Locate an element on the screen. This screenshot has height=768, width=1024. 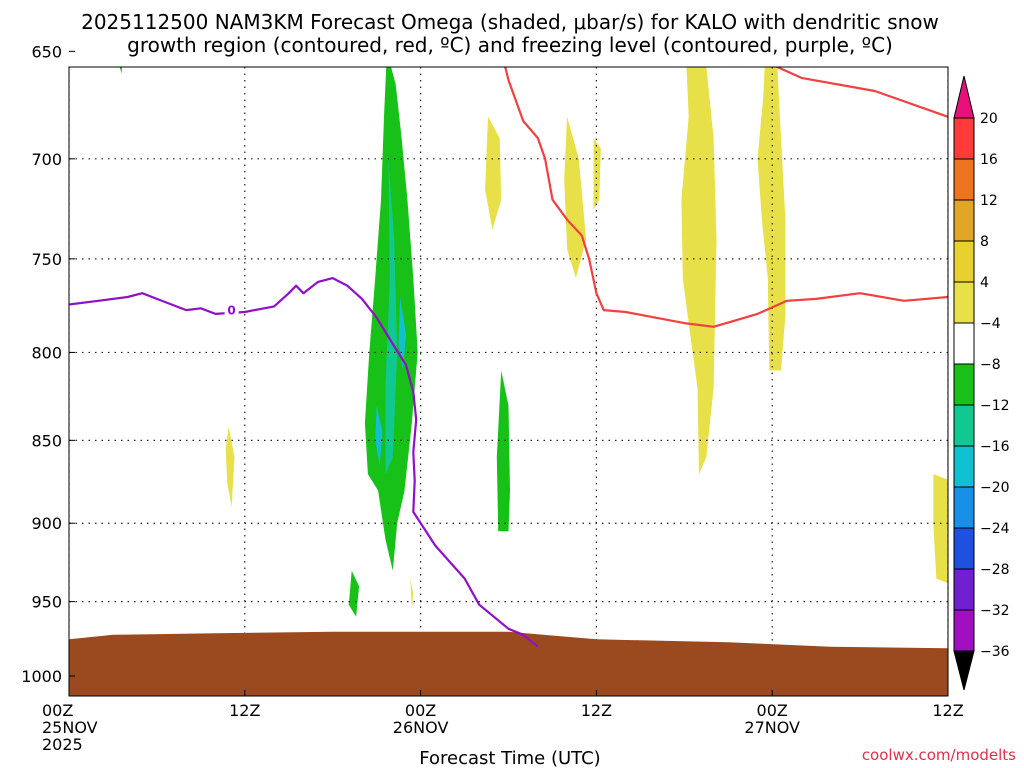
x-tick-label: 26NOV is located at coordinates (421, 727).